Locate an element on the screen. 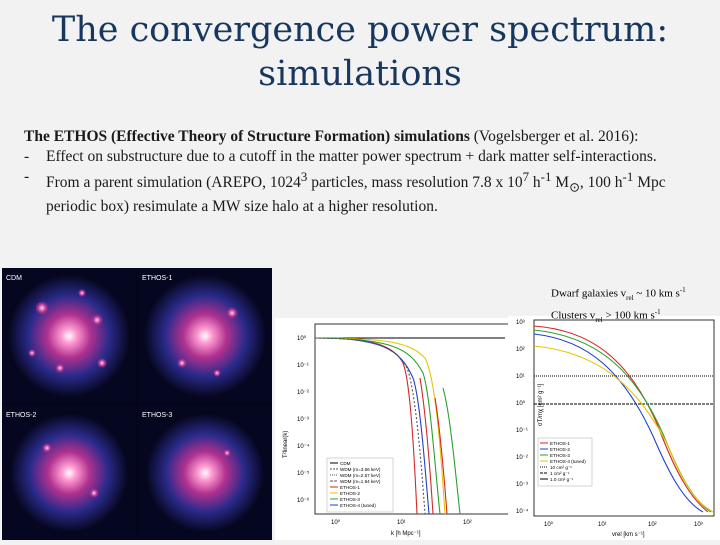  sim-quadrant-ethos2 is located at coordinates (69, 472).